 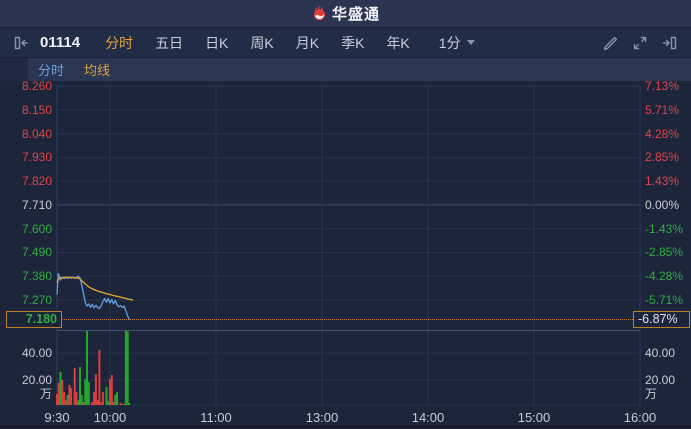 What do you see at coordinates (661, 319) in the screenshot?
I see `current-change-badge: -6.87%` at bounding box center [661, 319].